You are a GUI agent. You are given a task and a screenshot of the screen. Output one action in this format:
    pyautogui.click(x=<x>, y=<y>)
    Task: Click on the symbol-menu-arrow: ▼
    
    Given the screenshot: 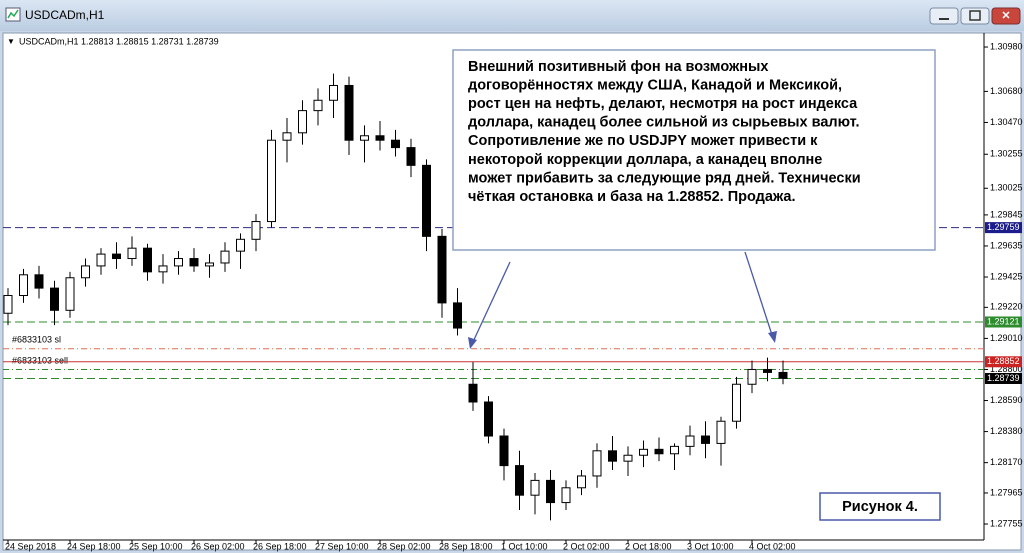 What is the action you would take?
    pyautogui.click(x=11, y=41)
    